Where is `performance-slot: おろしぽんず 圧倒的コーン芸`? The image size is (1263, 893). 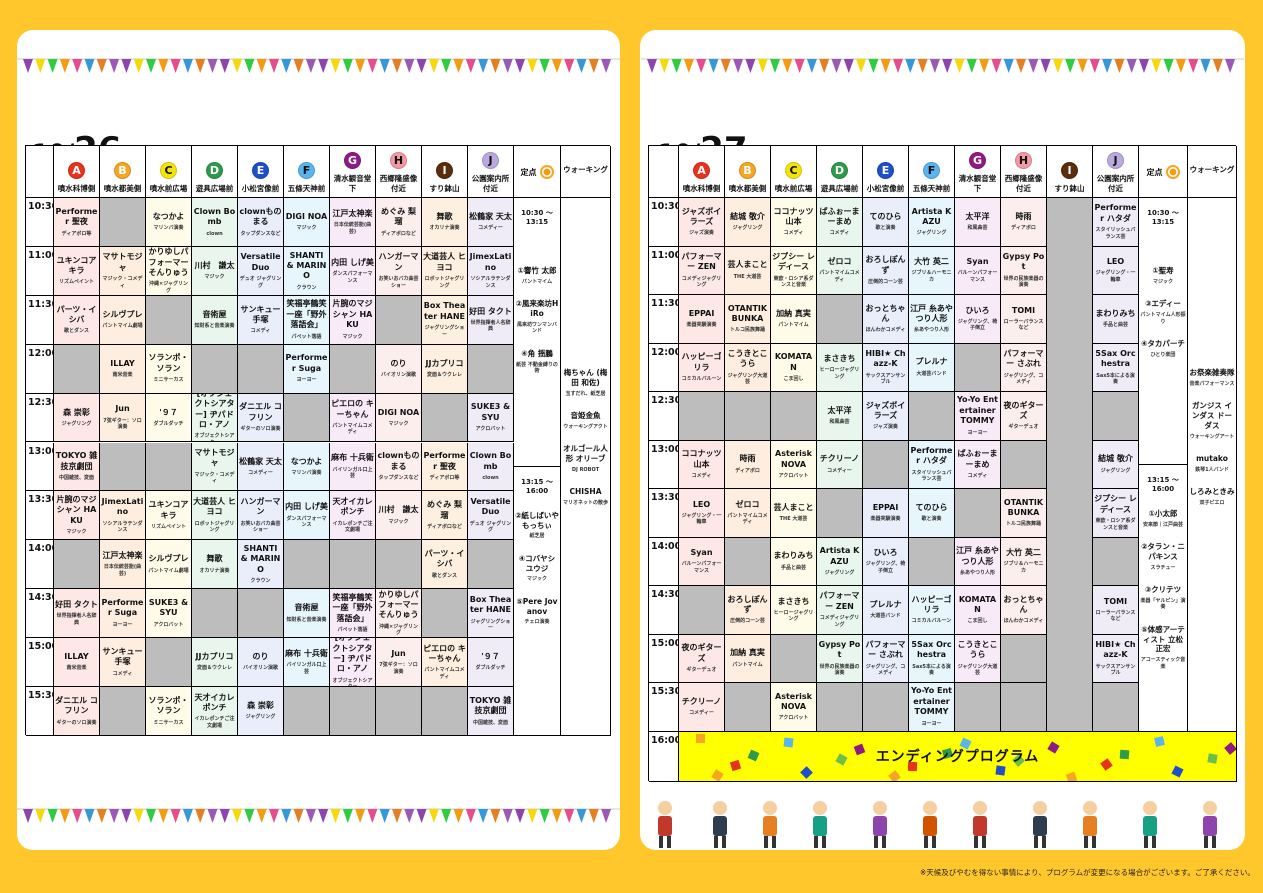
performance-slot: おろしぽんず 圧倒的コーン芸 is located at coordinates (886, 270).